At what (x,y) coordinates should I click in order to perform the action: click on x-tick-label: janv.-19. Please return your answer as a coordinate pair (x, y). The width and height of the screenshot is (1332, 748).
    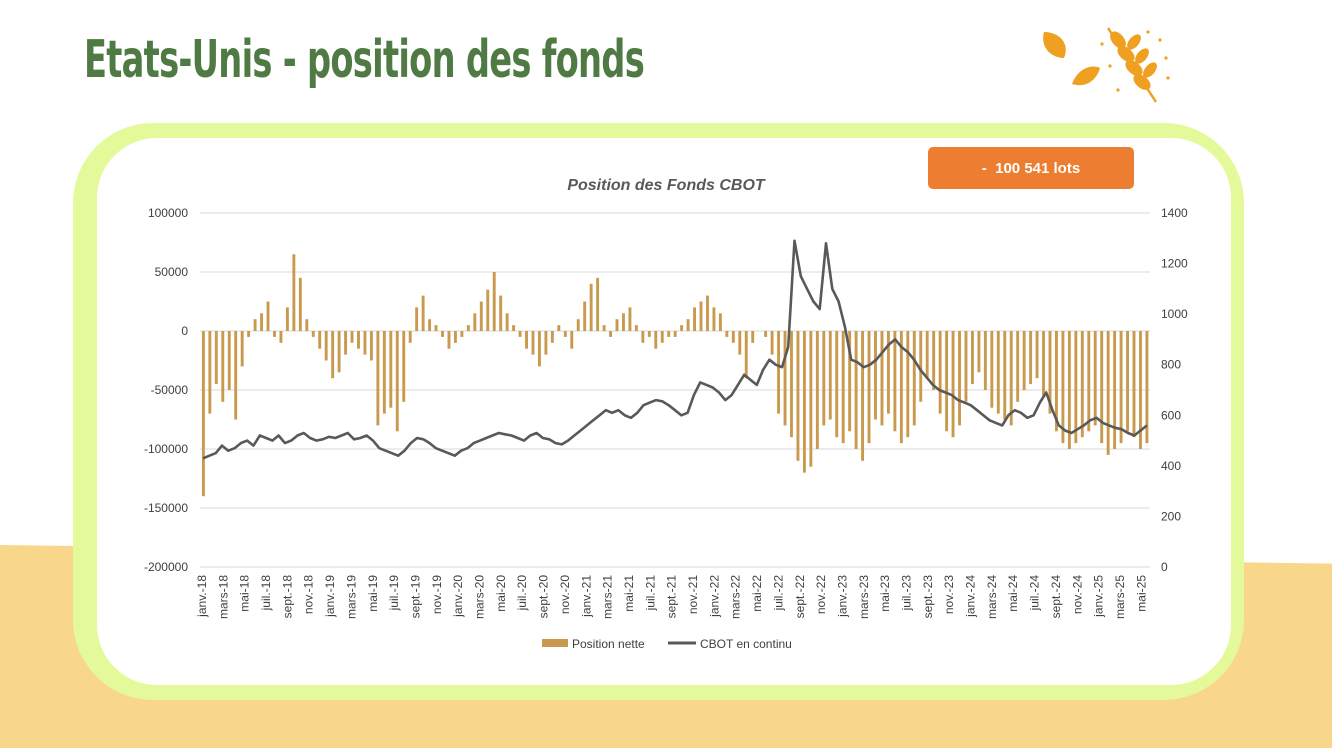
    Looking at the image, I should click on (330, 596).